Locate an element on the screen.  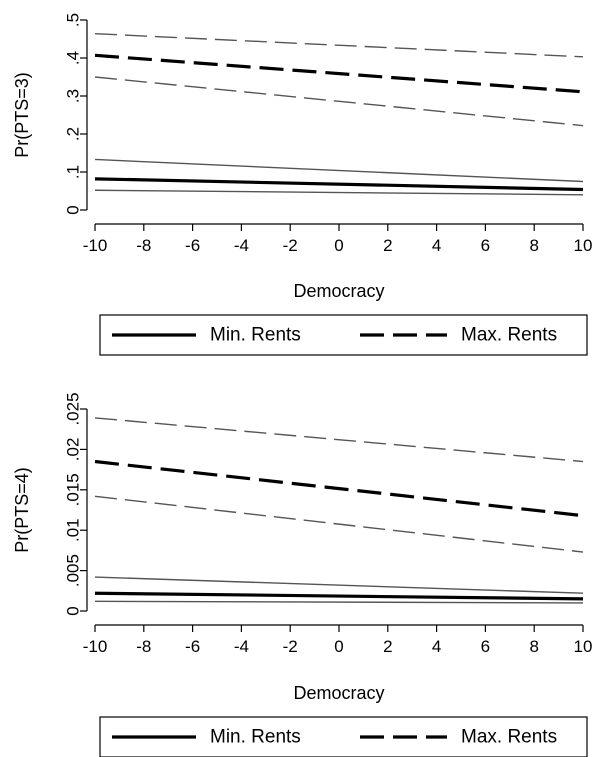
y-axis-title: Pr(PTS=4) is located at coordinates (22, 510).